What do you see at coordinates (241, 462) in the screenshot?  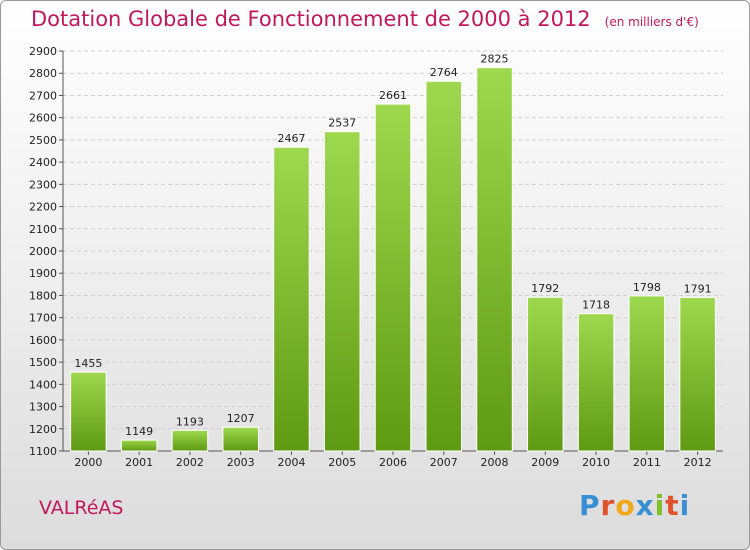 I see `x-tick-label: 2003` at bounding box center [241, 462].